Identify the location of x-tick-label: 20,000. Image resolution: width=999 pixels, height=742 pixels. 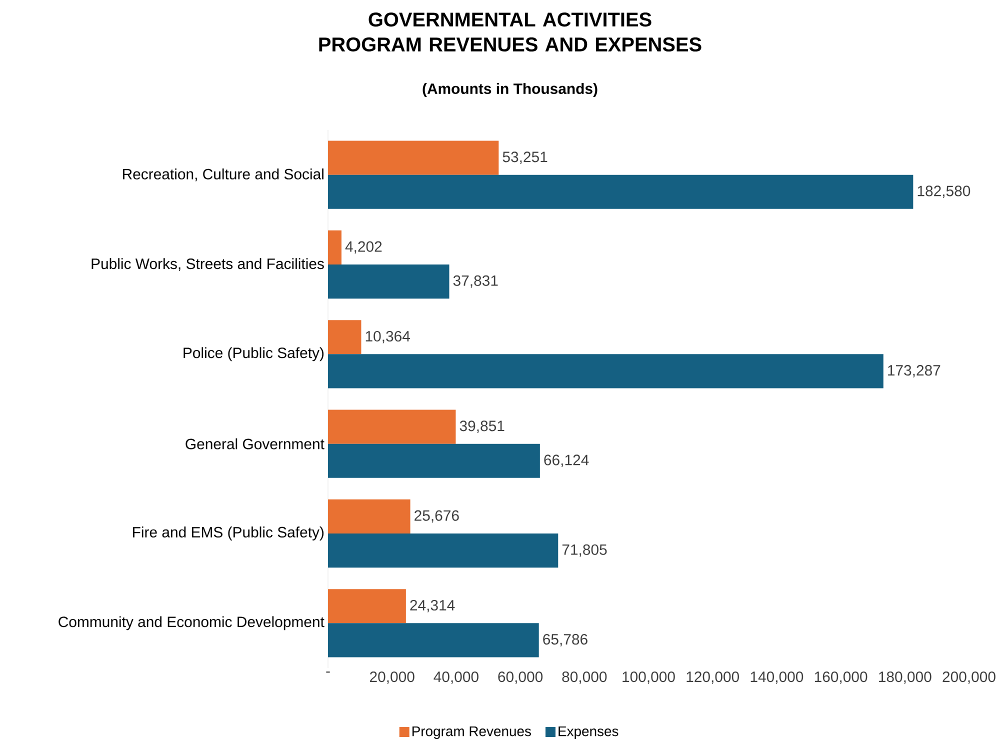
(392, 678).